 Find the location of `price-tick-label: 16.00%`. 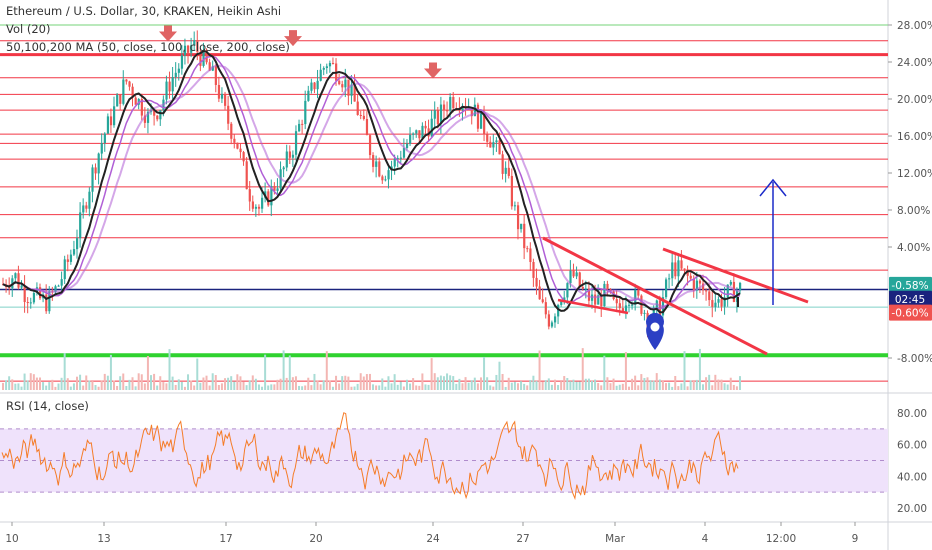

price-tick-label: 16.00% is located at coordinates (914, 137).